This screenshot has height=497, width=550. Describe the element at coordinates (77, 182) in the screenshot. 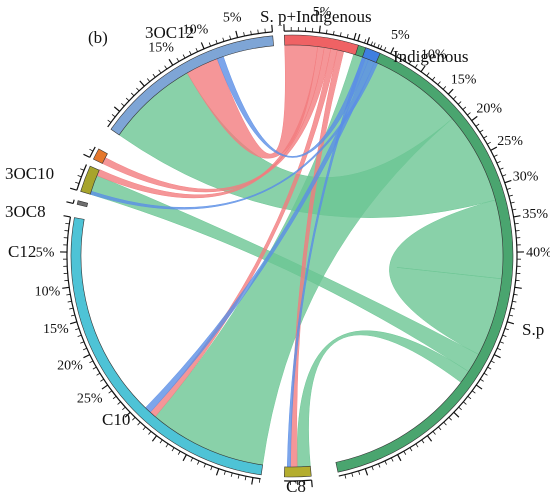

I see `tick-oc8` at that location.